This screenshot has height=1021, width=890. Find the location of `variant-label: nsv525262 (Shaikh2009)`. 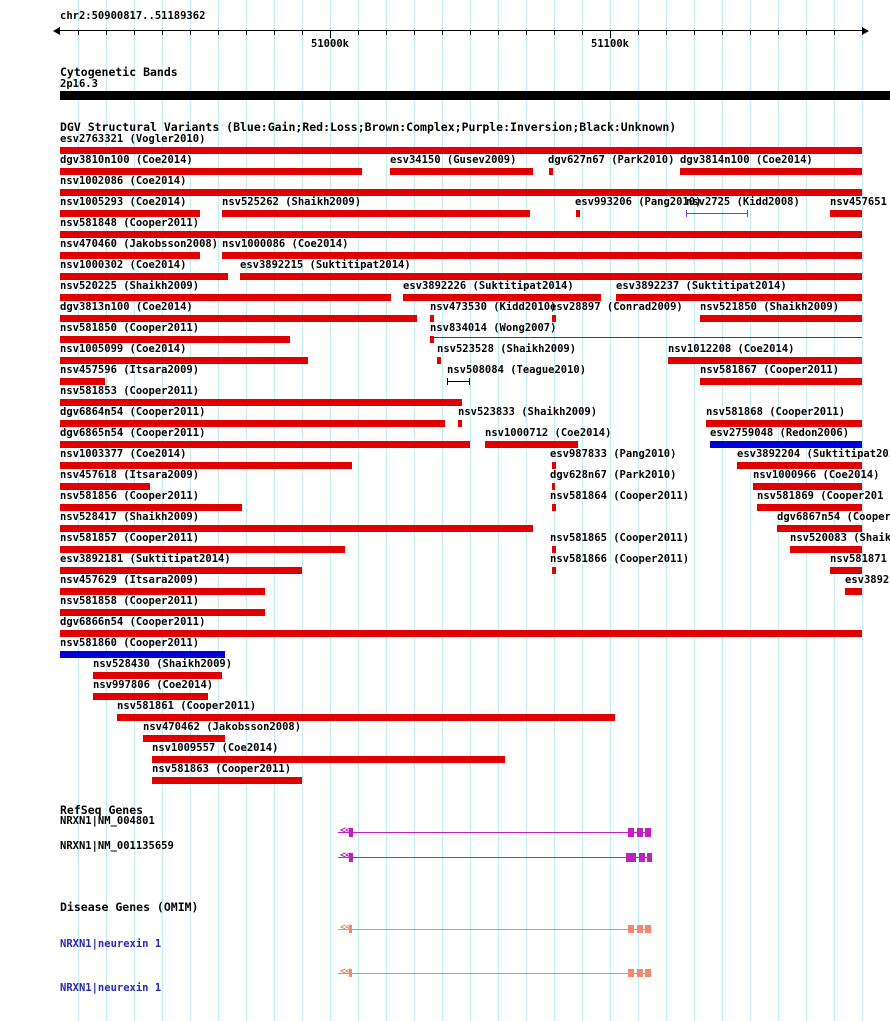

variant-label: nsv525262 (Shaikh2009) is located at coordinates (292, 202).